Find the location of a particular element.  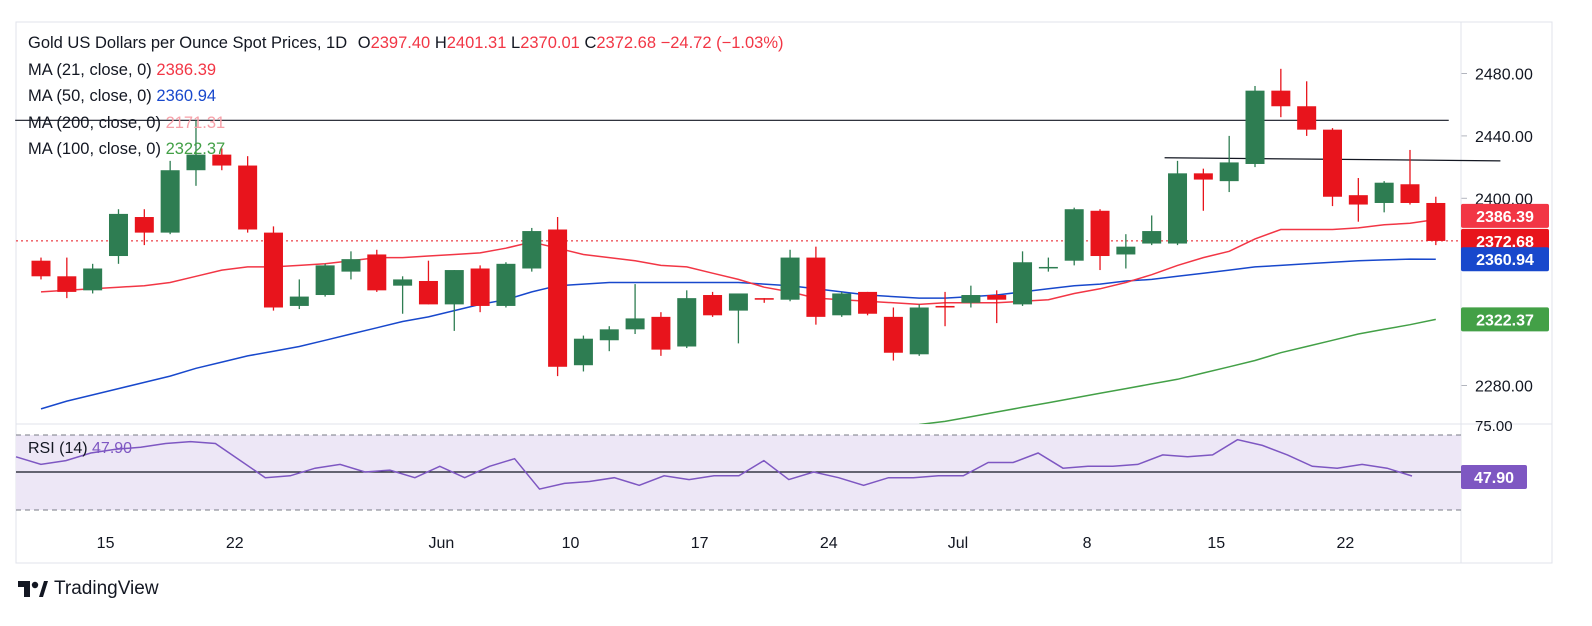

x-tick-label: 15 is located at coordinates (106, 543).